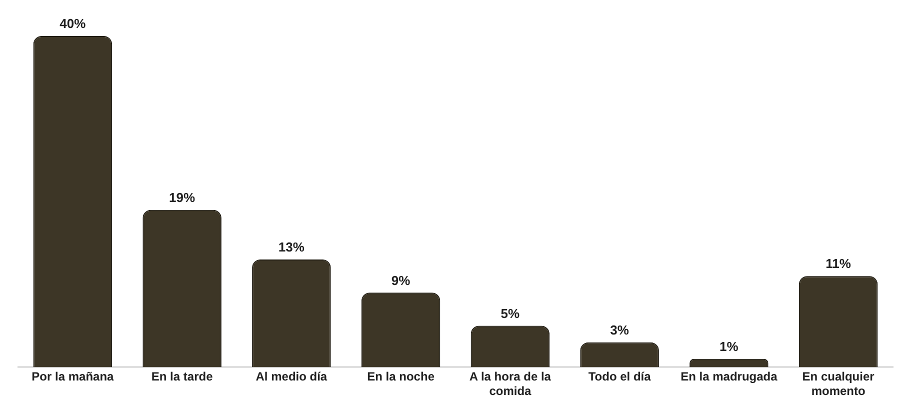 This screenshot has height=410, width=911. What do you see at coordinates (73, 377) in the screenshot?
I see `x-tick-label: Por la mañana` at bounding box center [73, 377].